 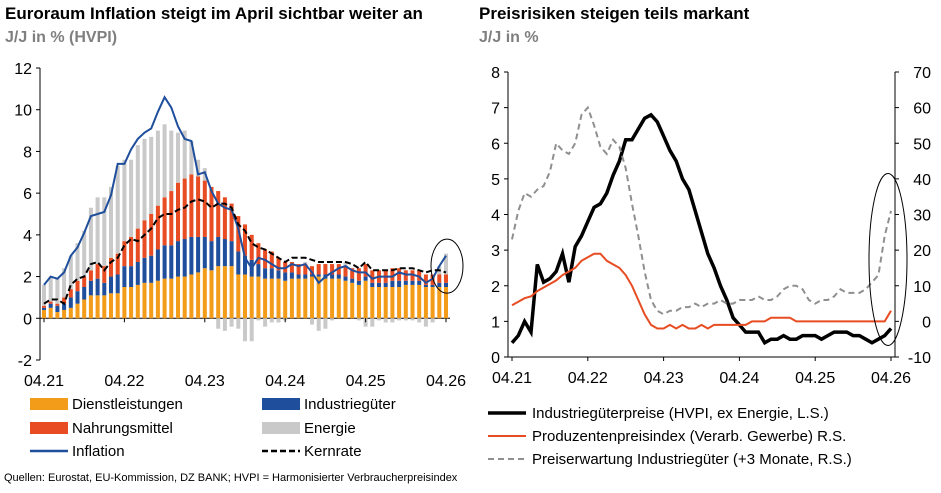 What do you see at coordinates (350, 404) in the screenshot?
I see `legend-label-industrial: Industriegüter` at bounding box center [350, 404].